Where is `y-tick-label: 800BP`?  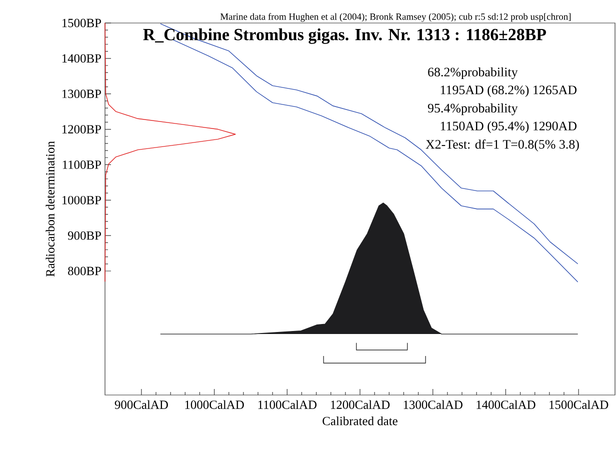
y-tick-label: 800BP is located at coordinates (84, 271).